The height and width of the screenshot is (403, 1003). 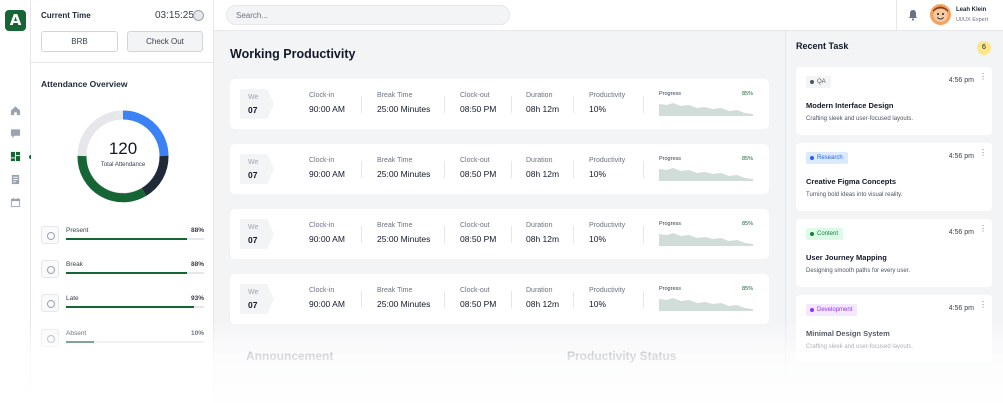 What do you see at coordinates (607, 103) in the screenshot?
I see `productivity-column: Productivity 10%` at bounding box center [607, 103].